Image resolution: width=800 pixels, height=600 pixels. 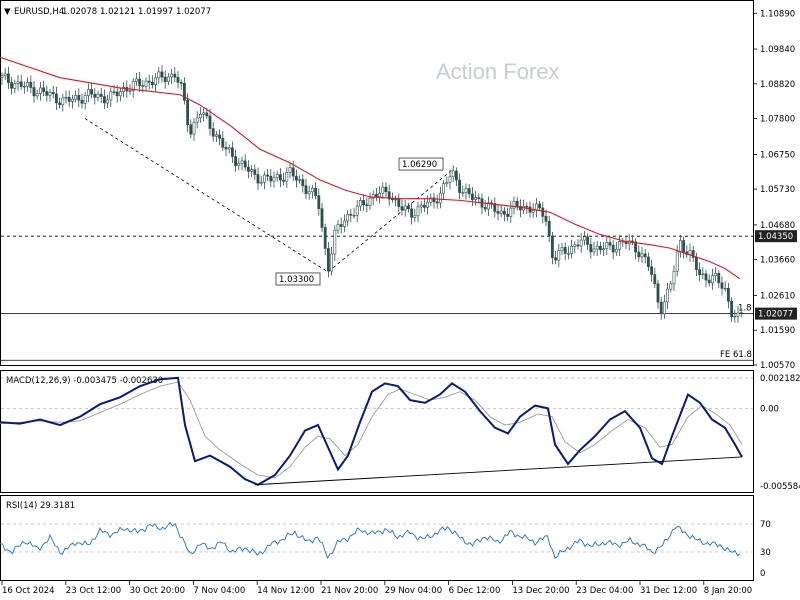 What do you see at coordinates (40, 506) in the screenshot?
I see `rsi-header: RSI(14) 29.3181` at bounding box center [40, 506].